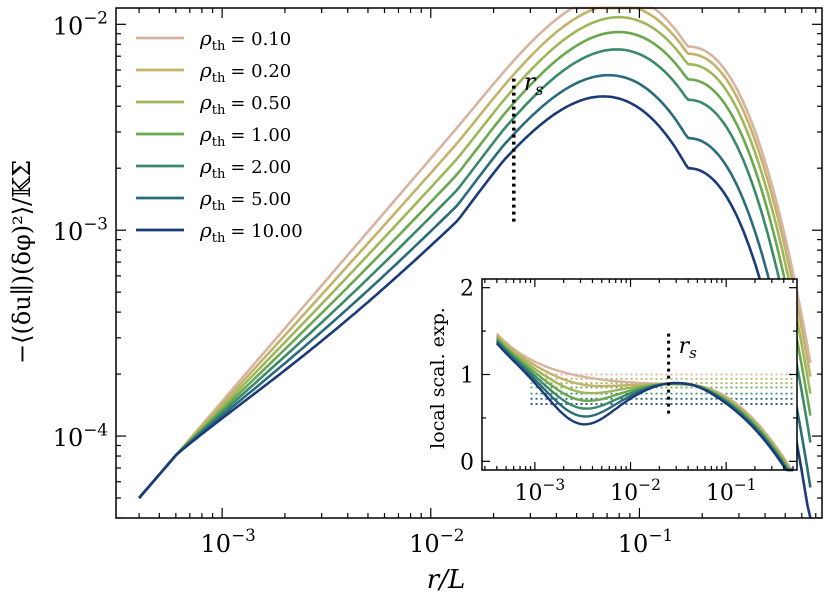  What do you see at coordinates (205, 230) in the screenshot?
I see `legend-label-var-6: ρ` at bounding box center [205, 230].